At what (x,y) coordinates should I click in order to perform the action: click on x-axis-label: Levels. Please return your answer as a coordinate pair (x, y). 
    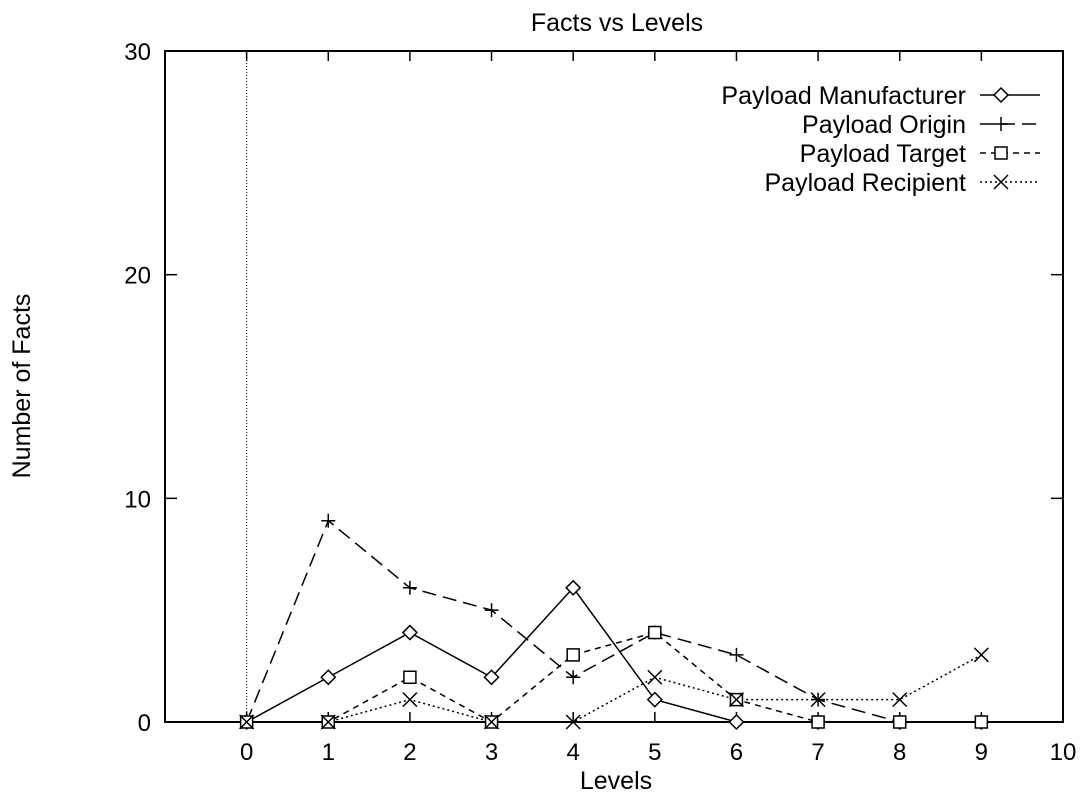
    Looking at the image, I should click on (616, 781).